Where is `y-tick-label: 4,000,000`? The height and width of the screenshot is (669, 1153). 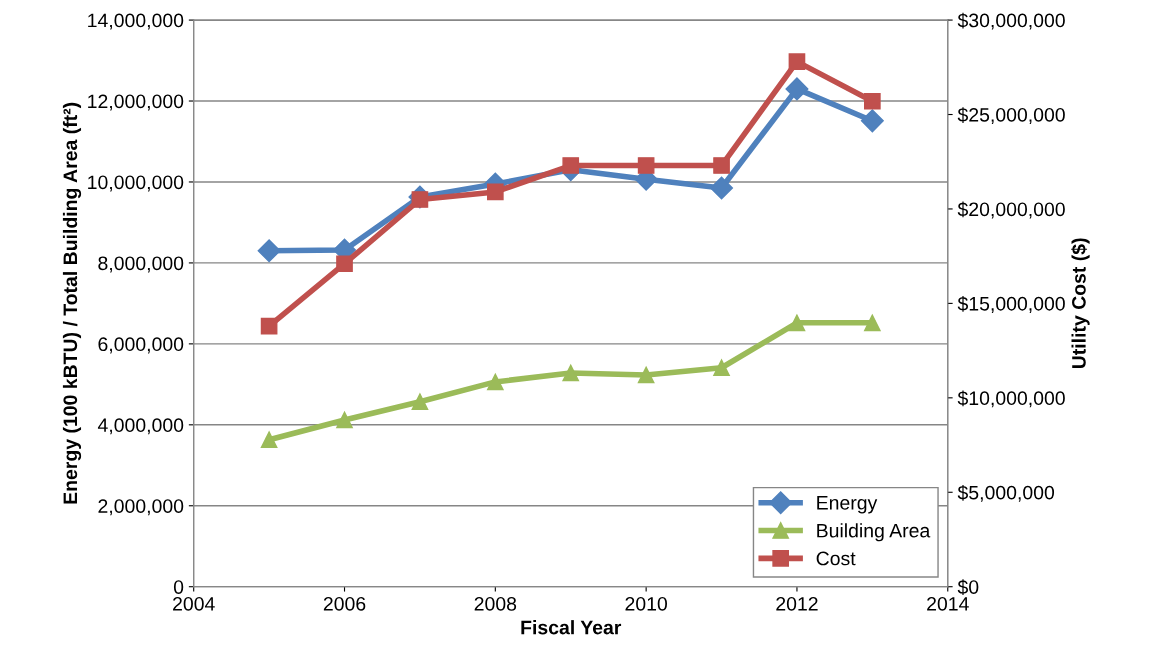
y-tick-label: 4,000,000 is located at coordinates (140, 426).